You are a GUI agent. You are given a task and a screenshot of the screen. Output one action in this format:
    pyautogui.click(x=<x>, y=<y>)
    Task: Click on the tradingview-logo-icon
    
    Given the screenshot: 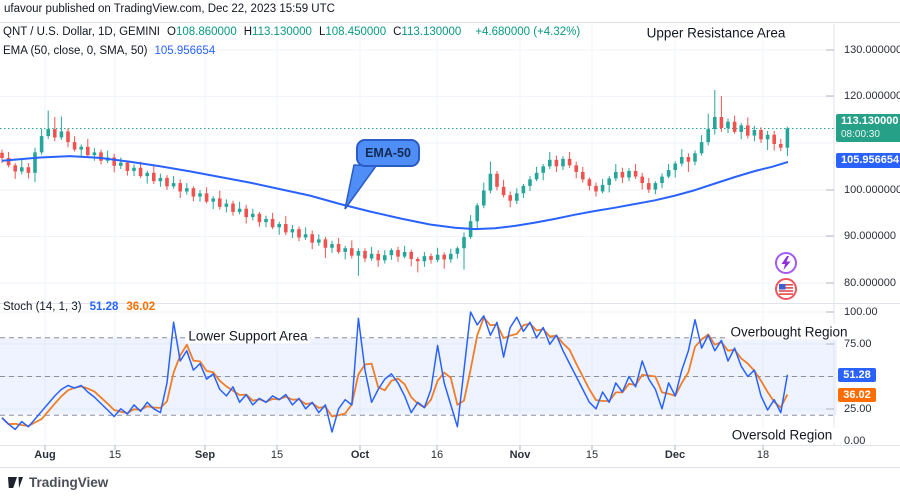 What is the action you would take?
    pyautogui.click(x=15, y=482)
    